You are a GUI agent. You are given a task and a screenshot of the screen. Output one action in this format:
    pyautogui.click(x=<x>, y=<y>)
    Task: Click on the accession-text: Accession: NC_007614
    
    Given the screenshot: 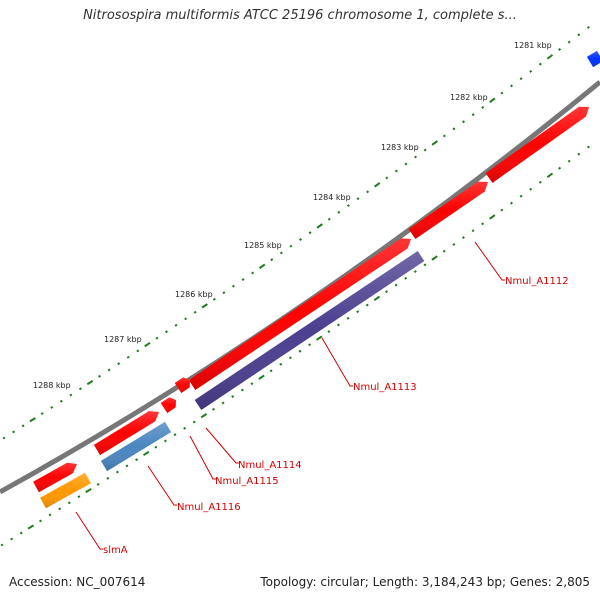 What is the action you would take?
    pyautogui.click(x=77, y=582)
    